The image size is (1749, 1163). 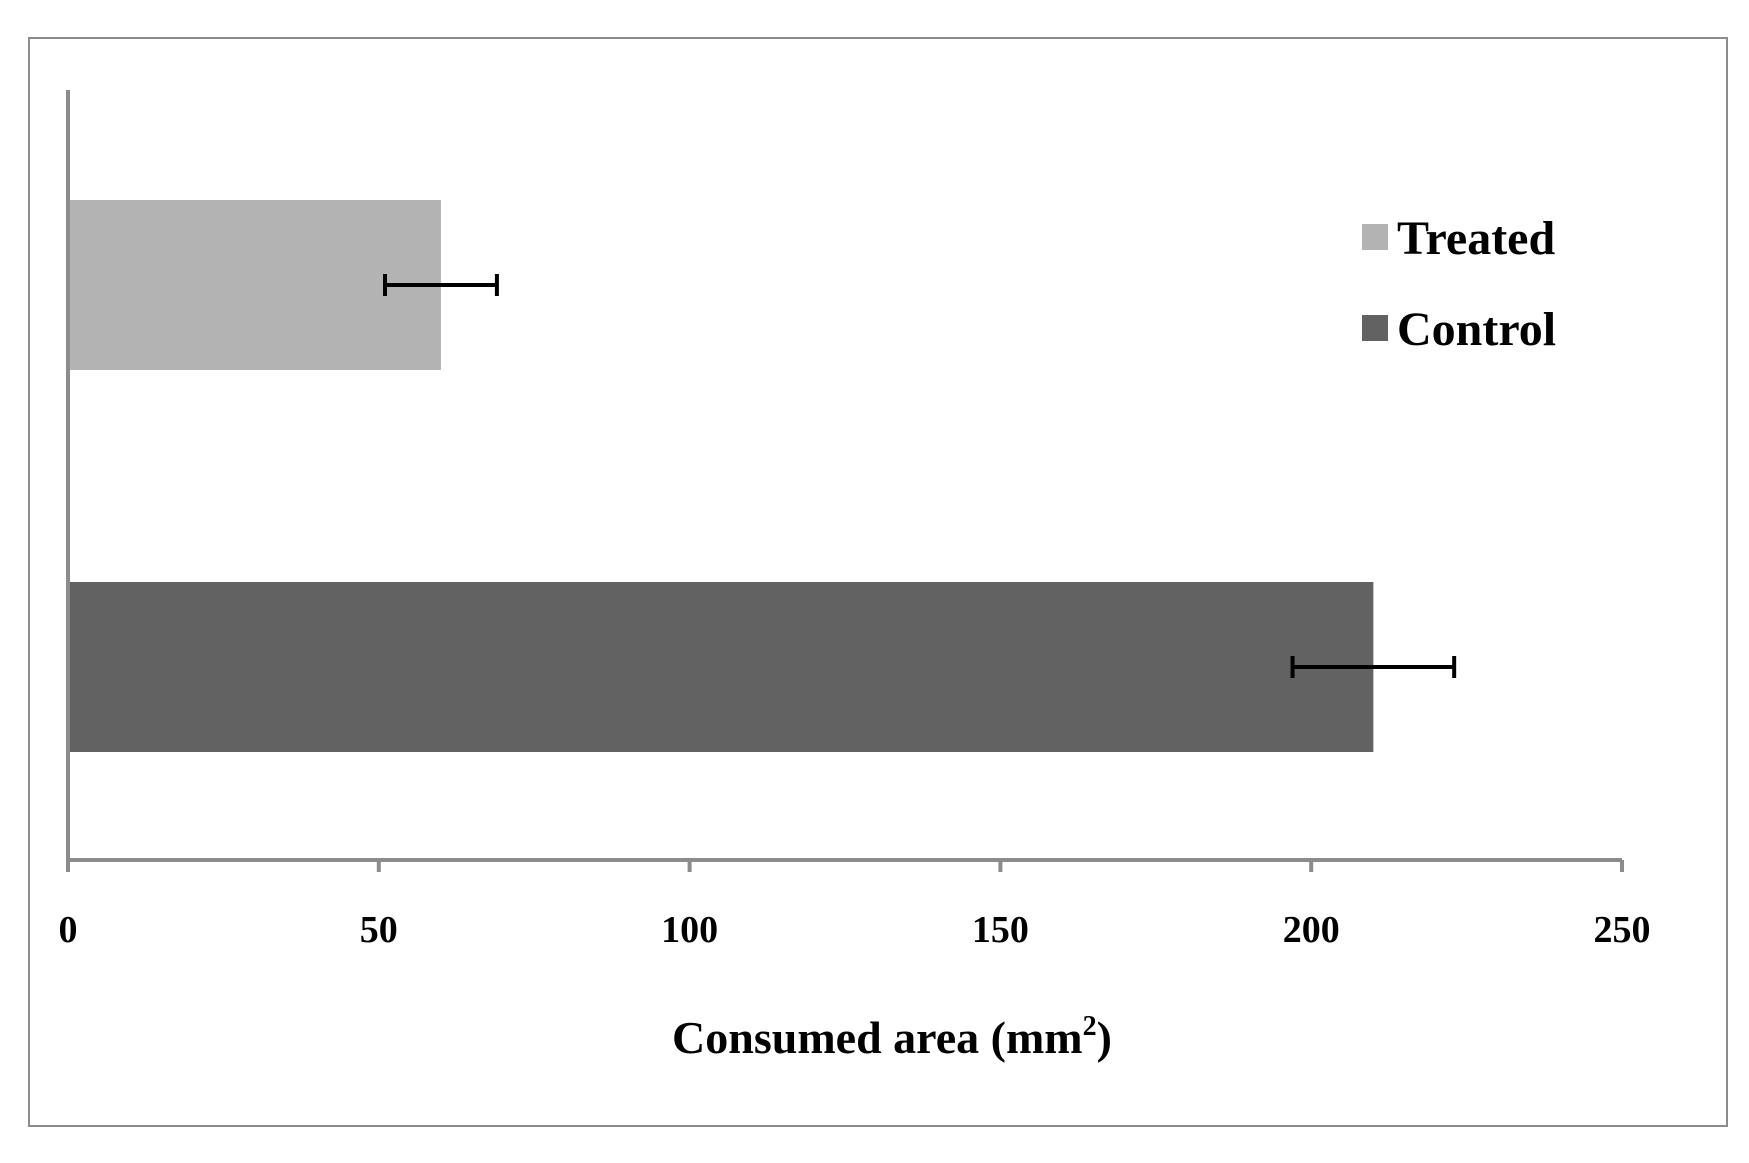 What do you see at coordinates (1373, 667) in the screenshot?
I see `error-bar-control` at bounding box center [1373, 667].